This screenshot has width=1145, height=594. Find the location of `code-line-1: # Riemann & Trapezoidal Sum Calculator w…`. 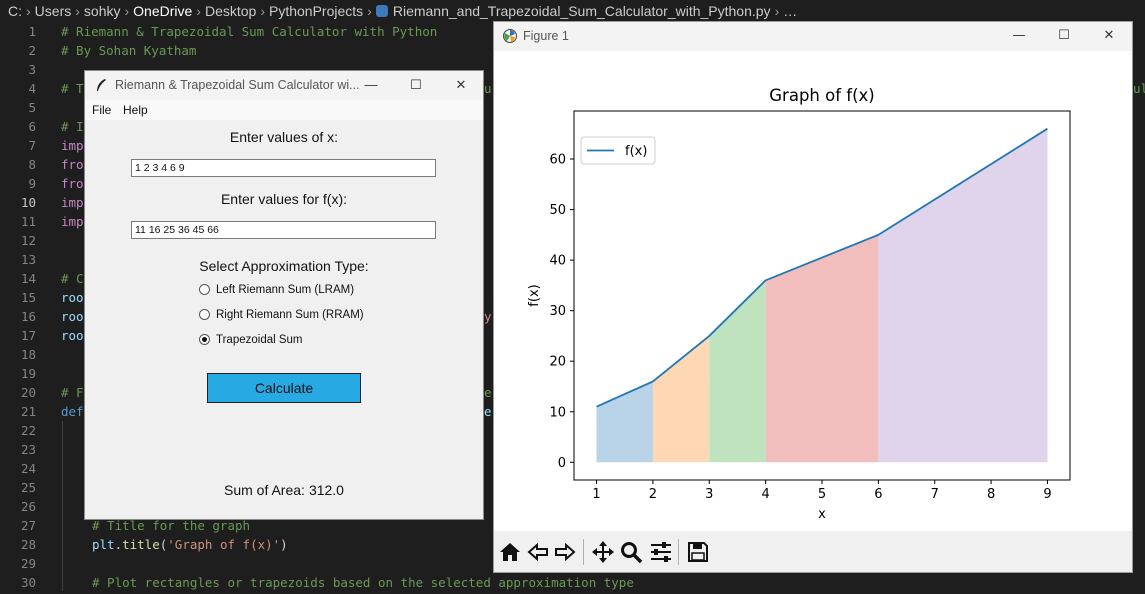

code-line-1: # Riemann & Trapezoidal Sum Calculator w… is located at coordinates (249, 31).